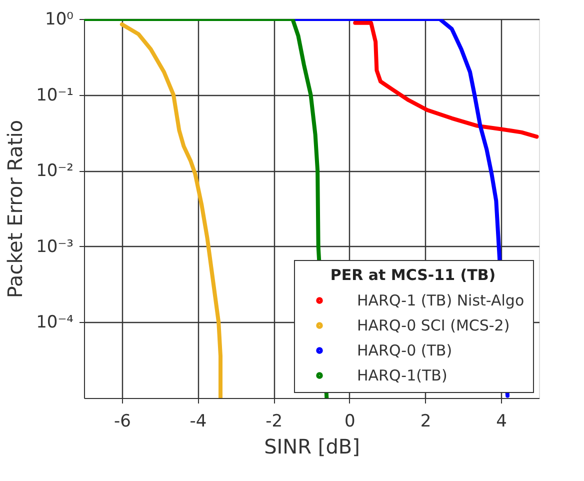 This screenshot has width=584, height=481. I want to click on x-tick-label: 2, so click(426, 422).